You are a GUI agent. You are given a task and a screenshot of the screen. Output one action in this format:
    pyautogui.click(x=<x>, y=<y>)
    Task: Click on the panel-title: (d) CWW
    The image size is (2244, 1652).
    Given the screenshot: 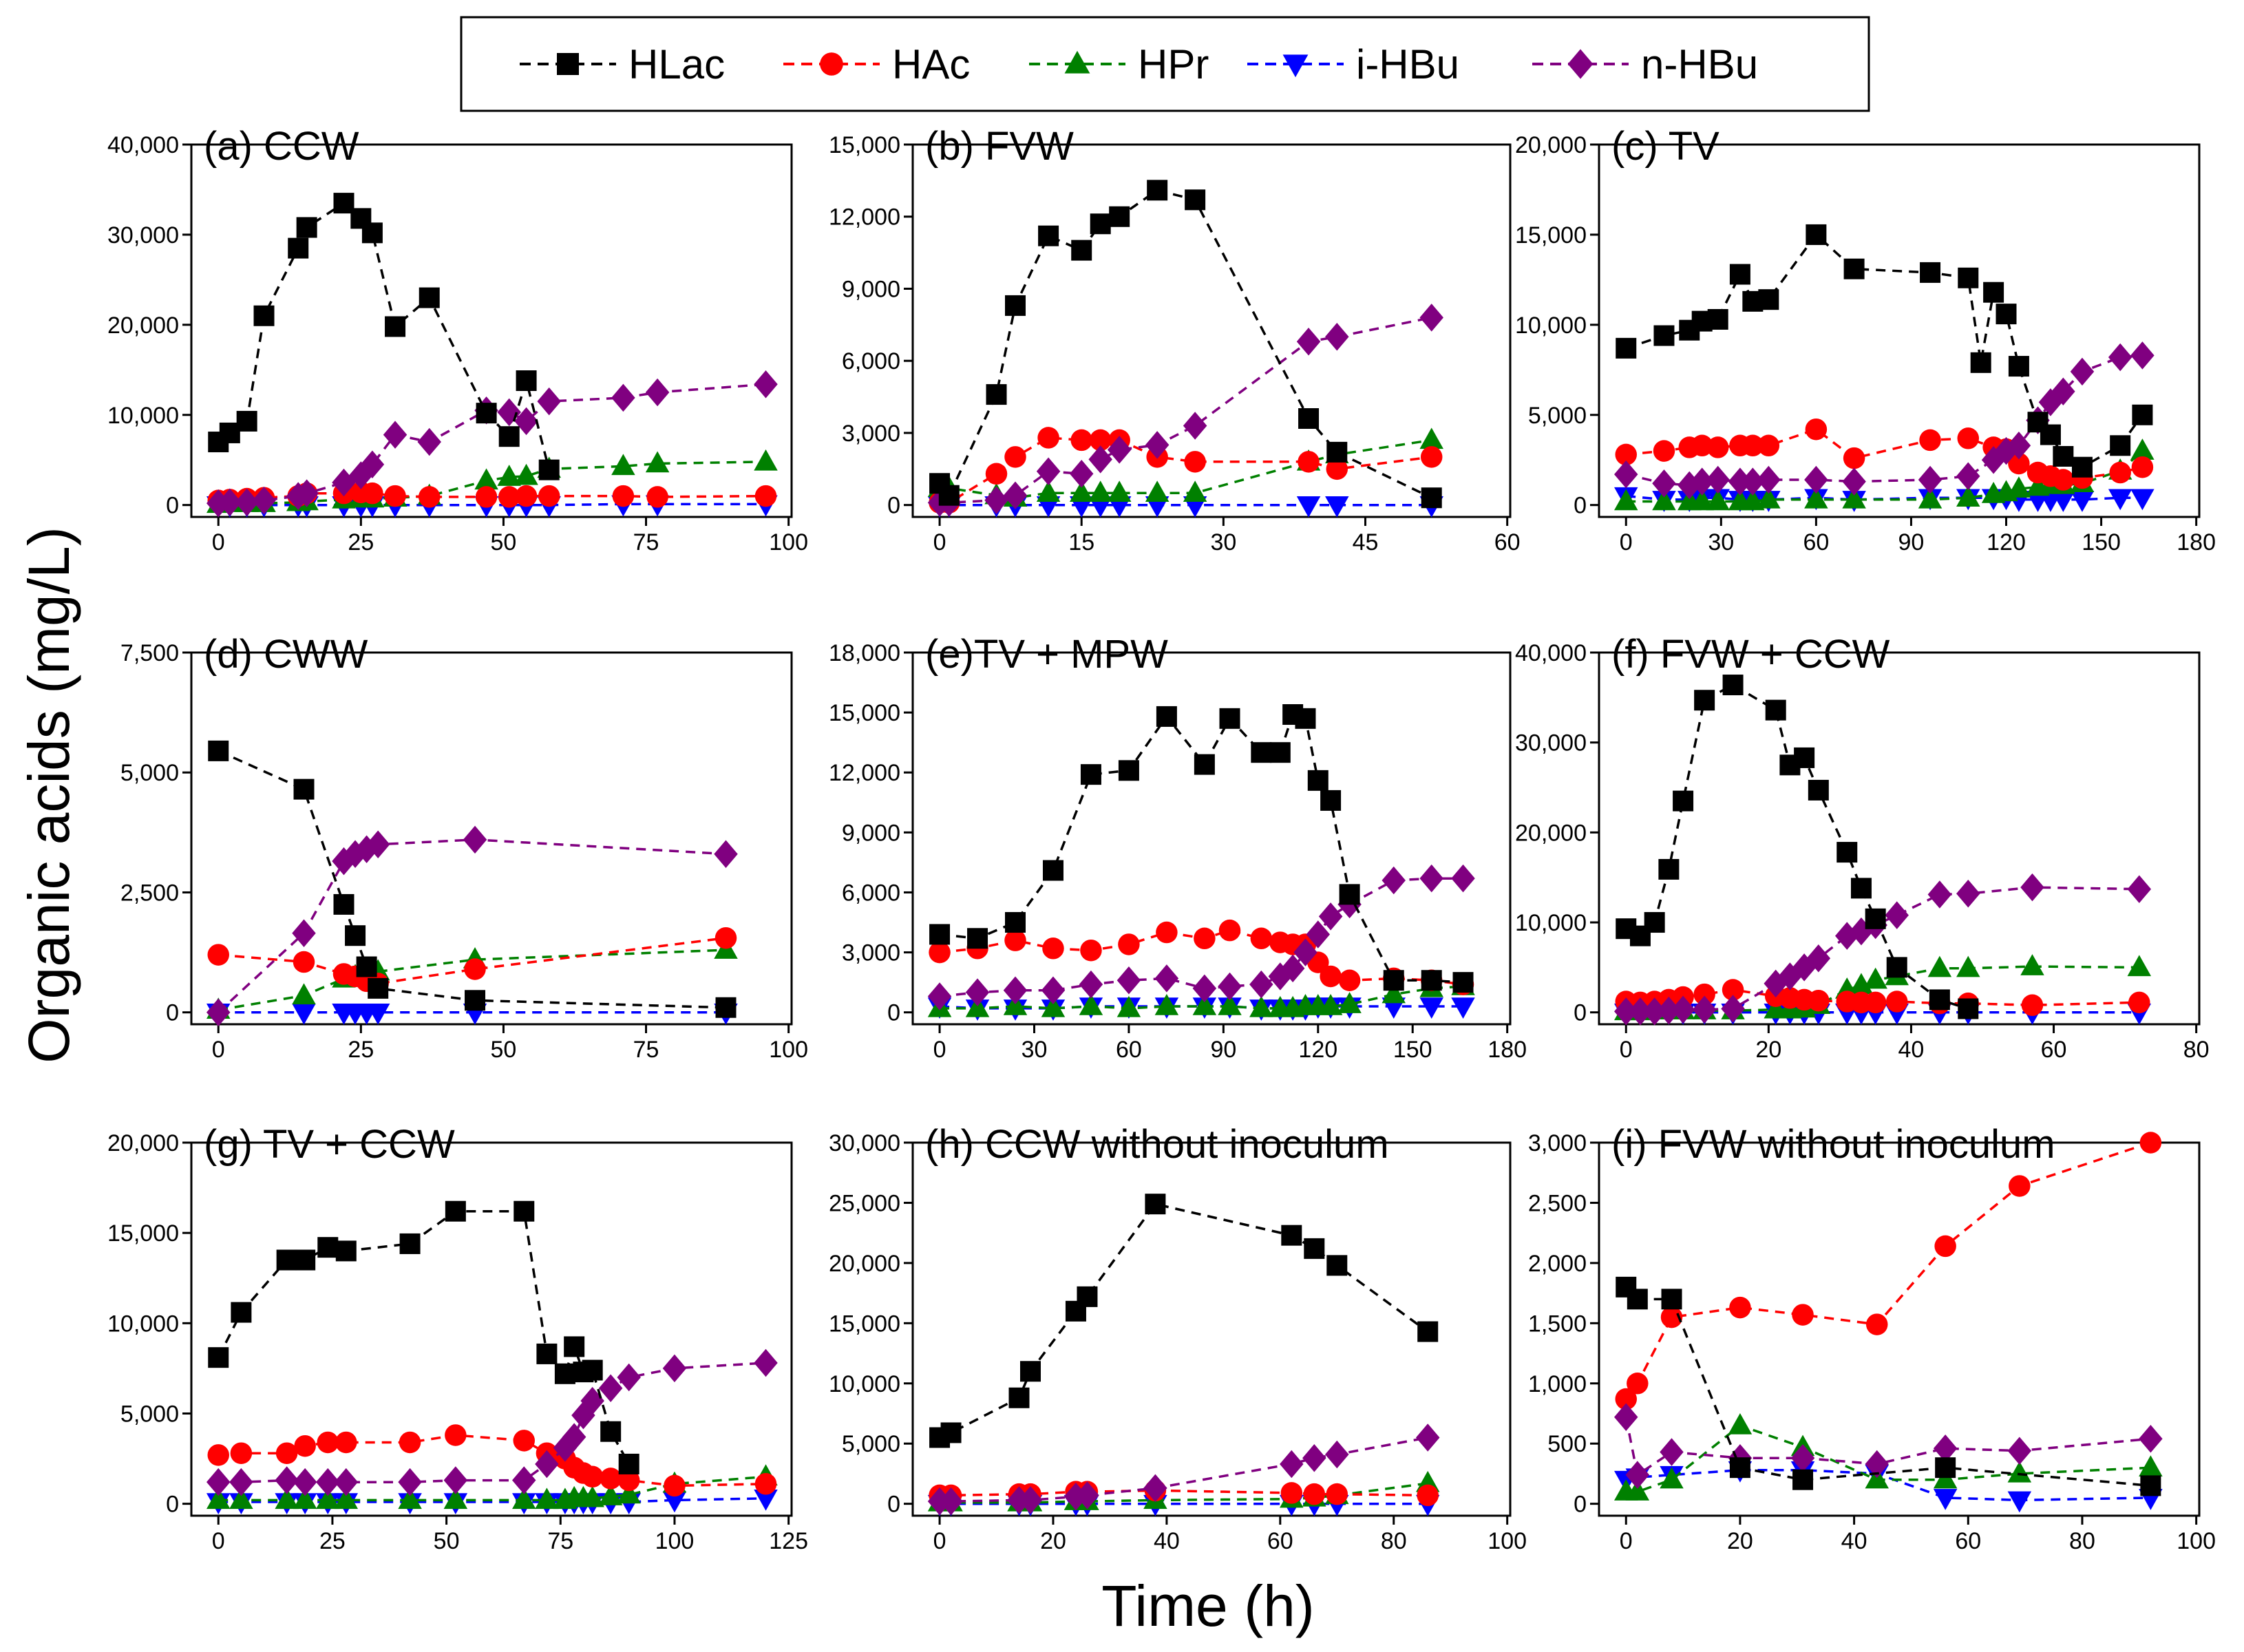 What is the action you would take?
    pyautogui.click(x=286, y=655)
    